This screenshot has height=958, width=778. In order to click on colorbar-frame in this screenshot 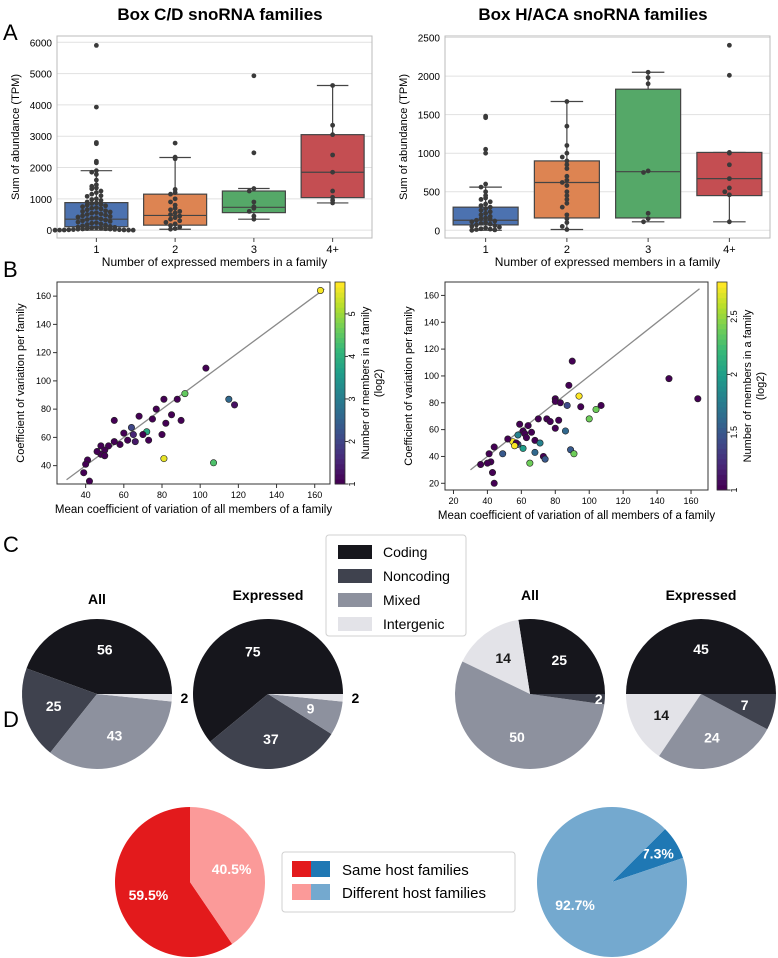, I will do `click(722, 386)`.